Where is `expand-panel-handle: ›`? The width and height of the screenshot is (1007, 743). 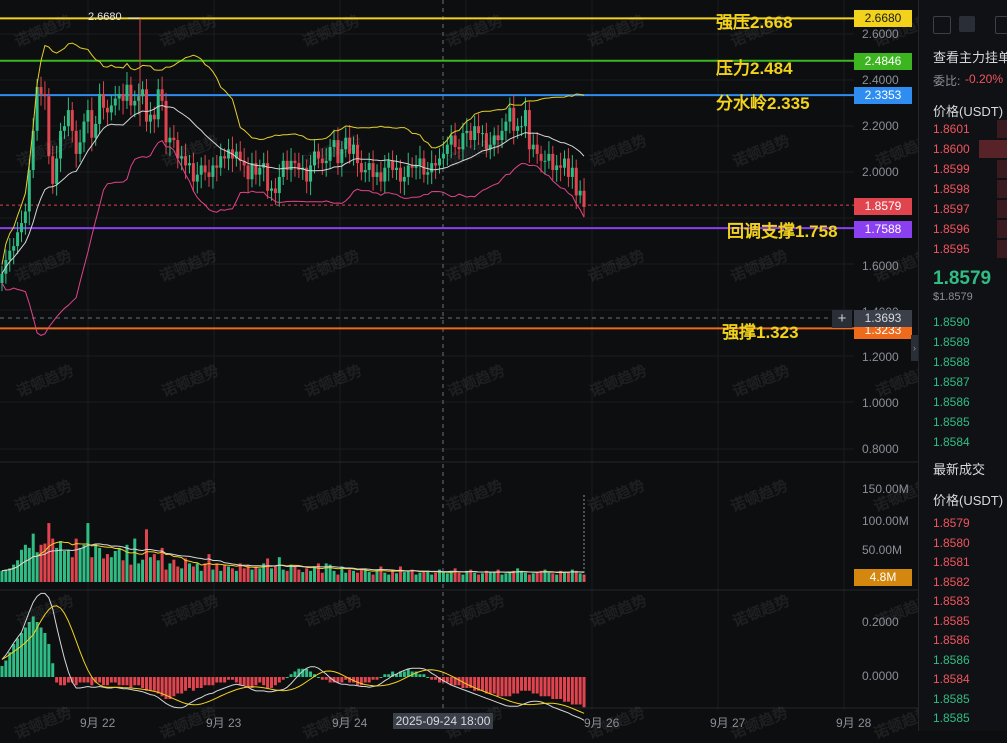 expand-panel-handle: › is located at coordinates (914, 348).